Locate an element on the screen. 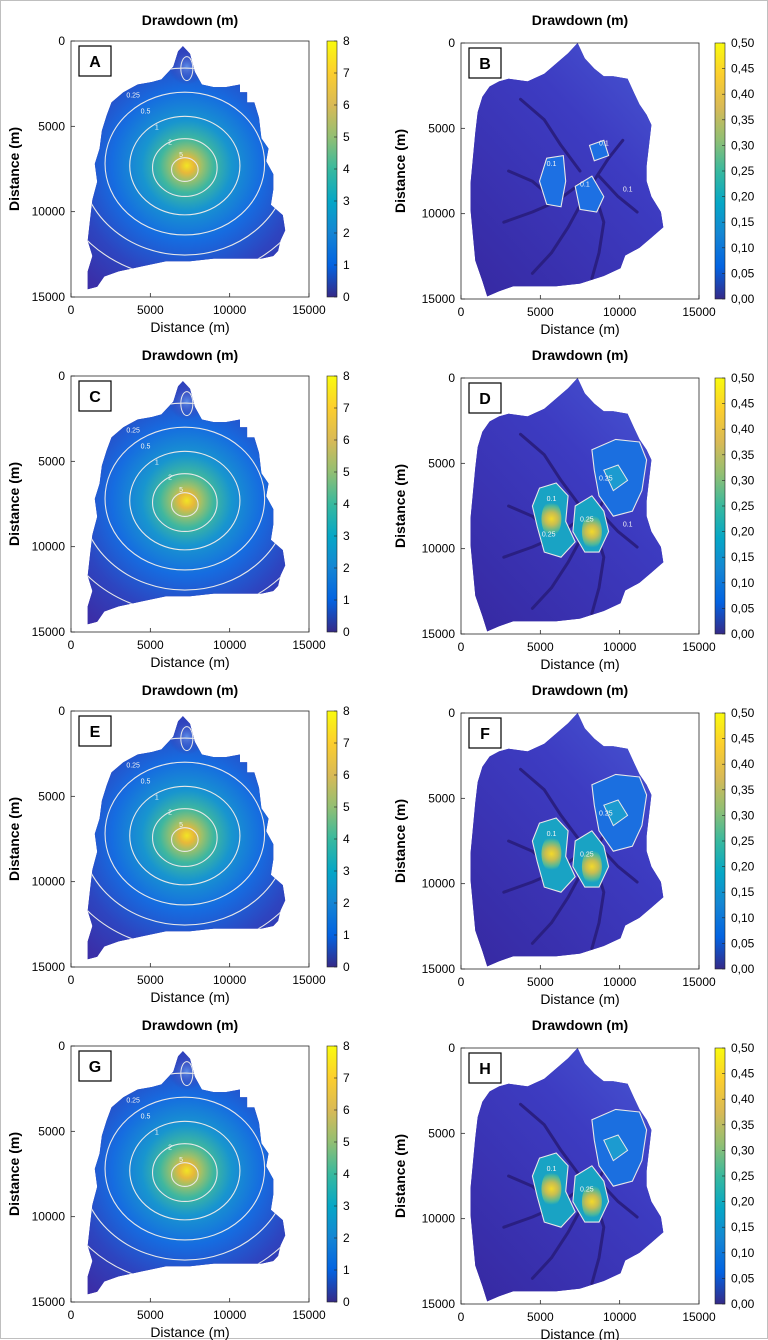 The width and height of the screenshot is (768, 1340). colorbar-tick-label: 0,45 is located at coordinates (743, 739).